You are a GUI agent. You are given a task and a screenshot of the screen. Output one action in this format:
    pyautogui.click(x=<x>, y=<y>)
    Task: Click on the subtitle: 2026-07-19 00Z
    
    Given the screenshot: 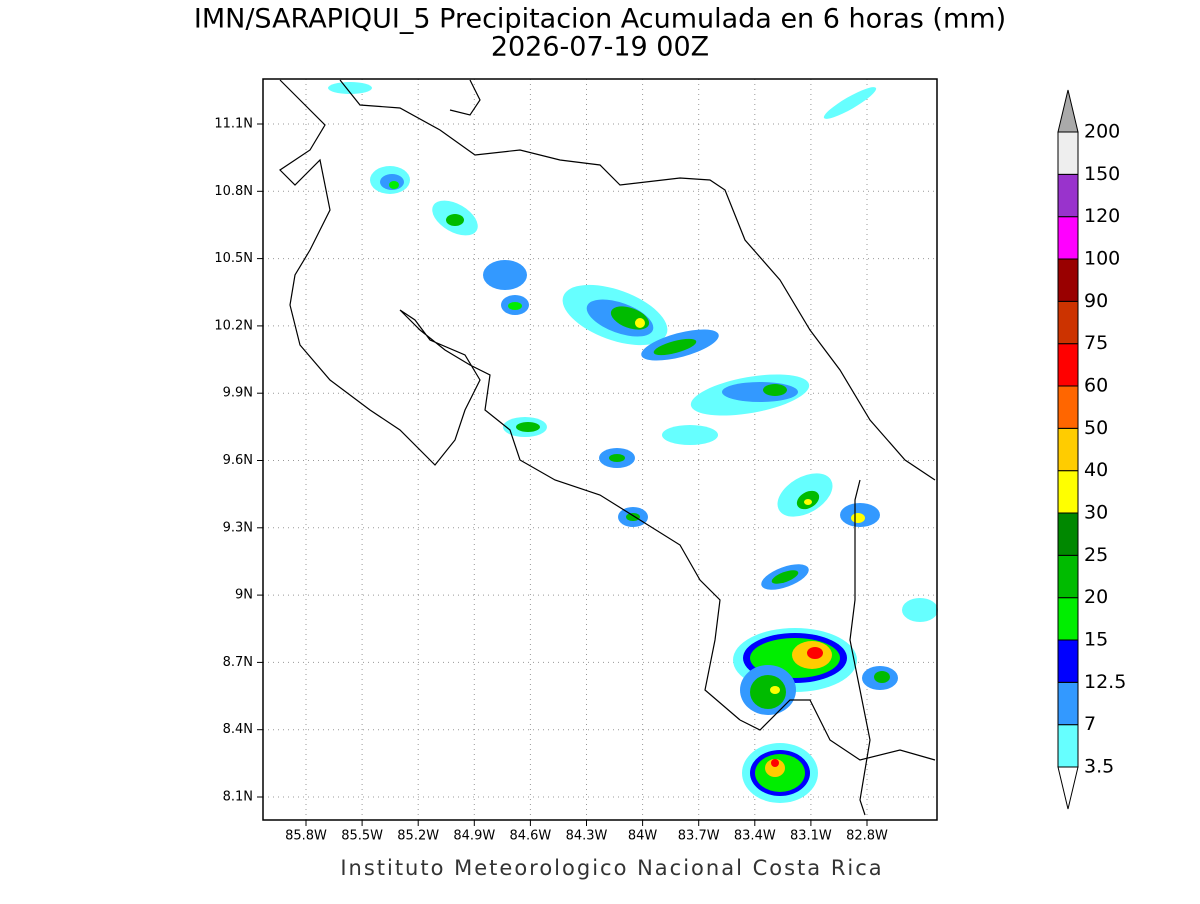 What is the action you would take?
    pyautogui.click(x=600, y=47)
    